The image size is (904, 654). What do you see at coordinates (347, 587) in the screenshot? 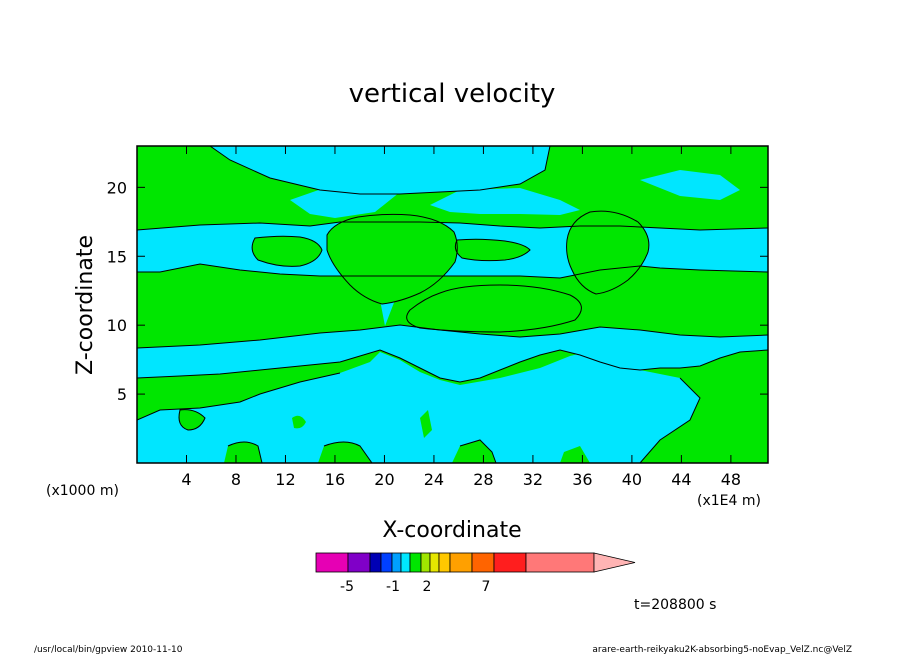
I see `colorbar-tick-label: -5` at bounding box center [347, 587].